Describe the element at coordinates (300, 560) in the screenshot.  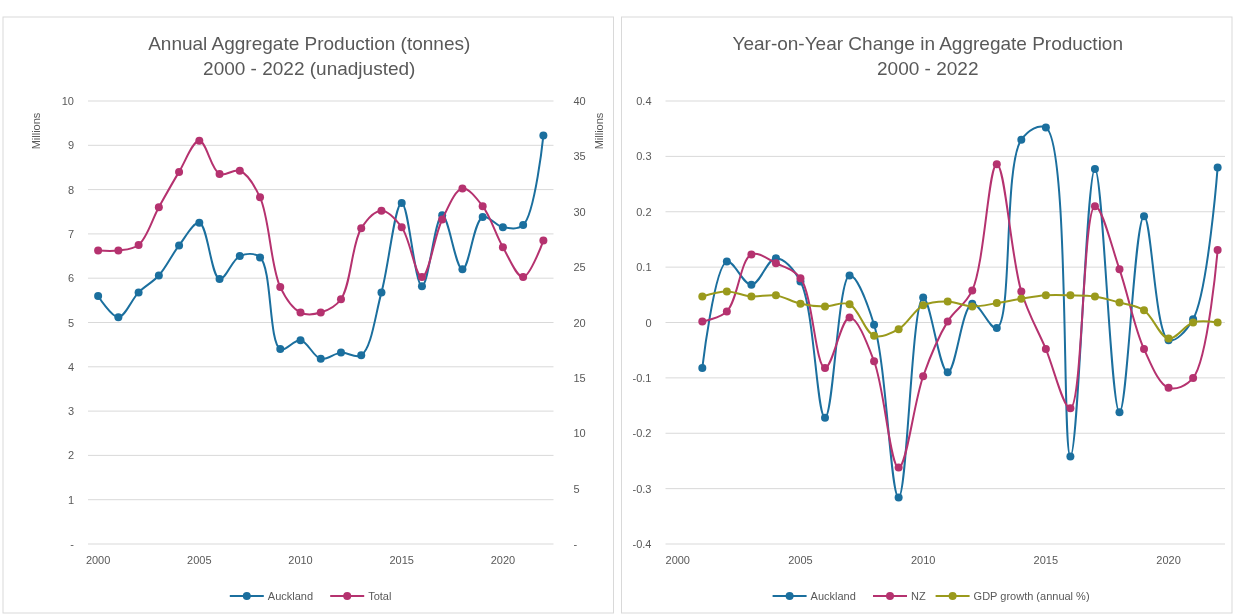
I see `x-tick-label: 2010` at that location.